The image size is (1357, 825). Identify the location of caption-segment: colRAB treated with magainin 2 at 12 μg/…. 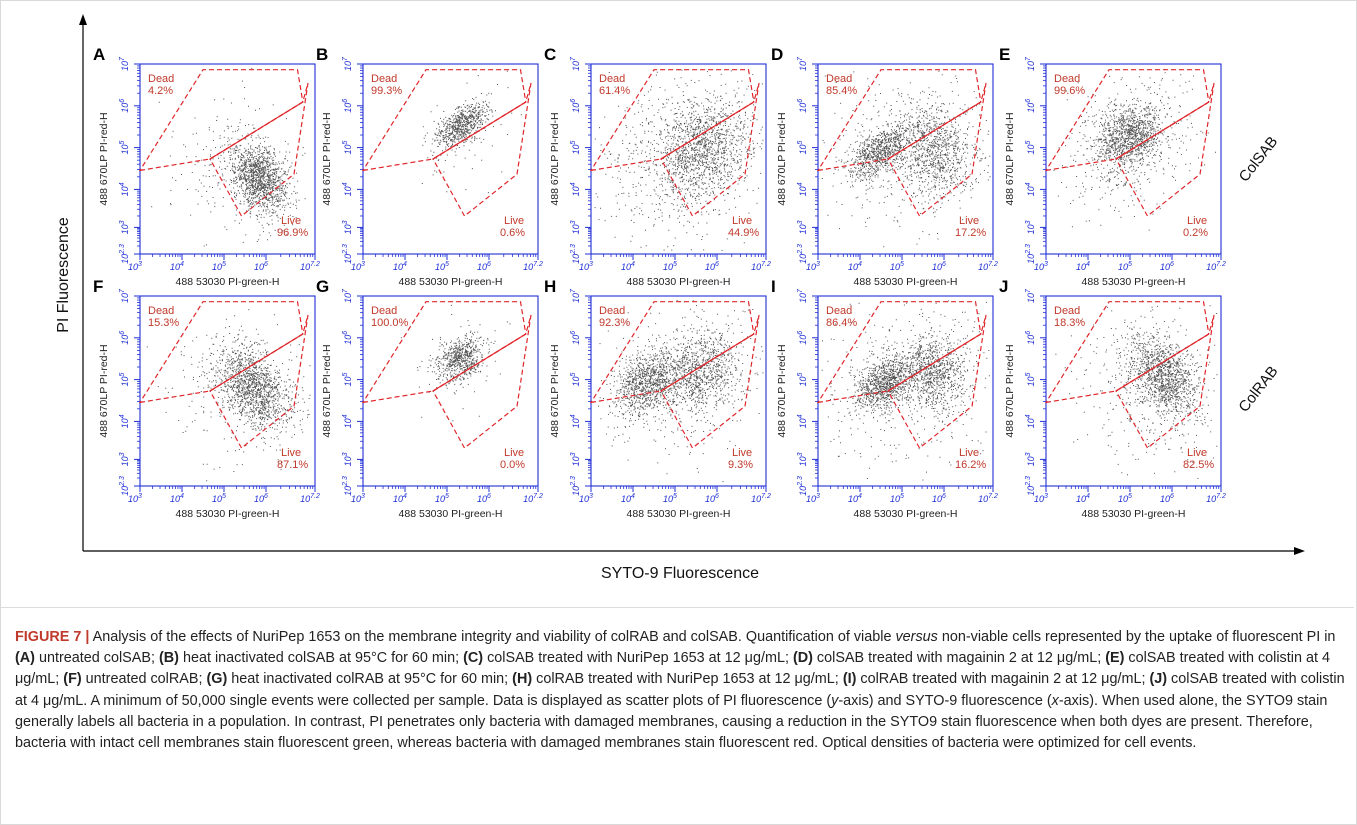
(1003, 679).